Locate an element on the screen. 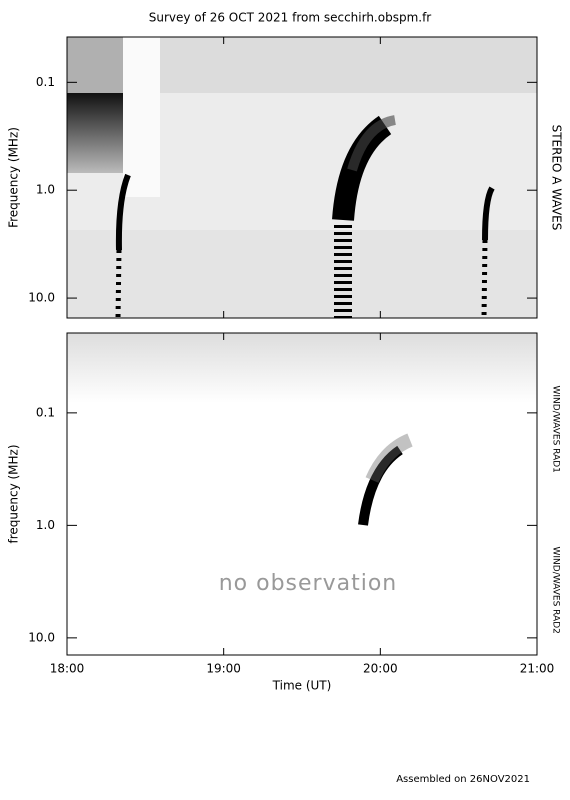 This screenshot has height=800, width=570. footer: Assembled on 26NOV2021 is located at coordinates (463, 779).